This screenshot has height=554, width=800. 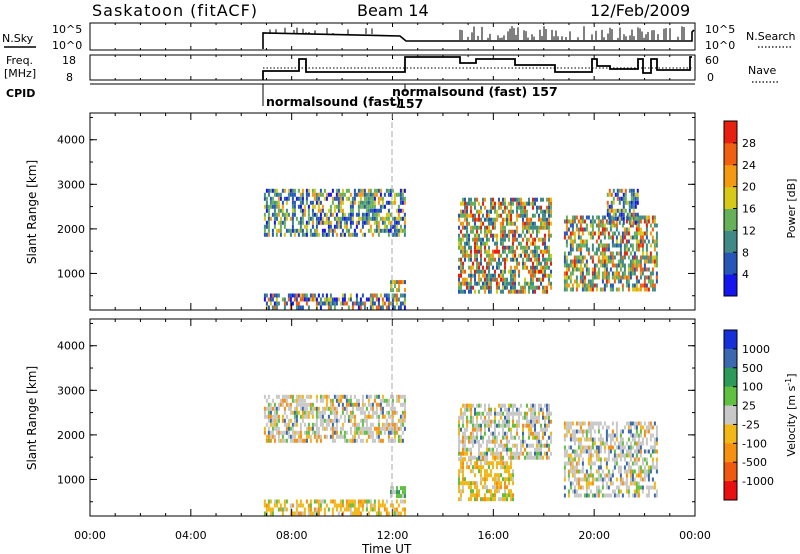 What do you see at coordinates (493, 535) in the screenshot?
I see `time-tick-label: 16:00` at bounding box center [493, 535].